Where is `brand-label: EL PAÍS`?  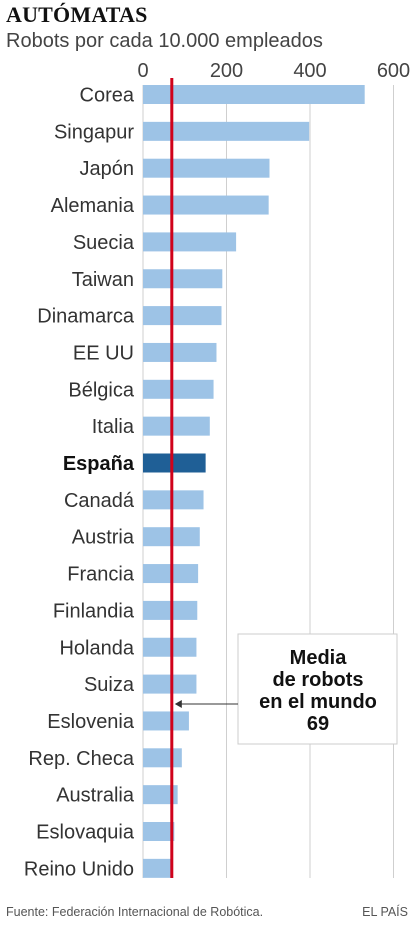
brand-label: EL PAÍS is located at coordinates (385, 912).